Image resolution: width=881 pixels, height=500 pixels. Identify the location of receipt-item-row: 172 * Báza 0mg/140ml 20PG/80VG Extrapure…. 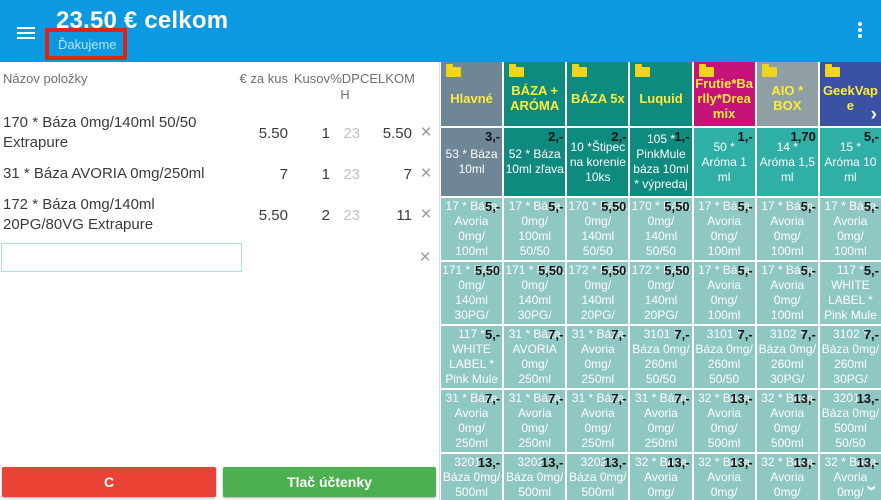
(219, 210).